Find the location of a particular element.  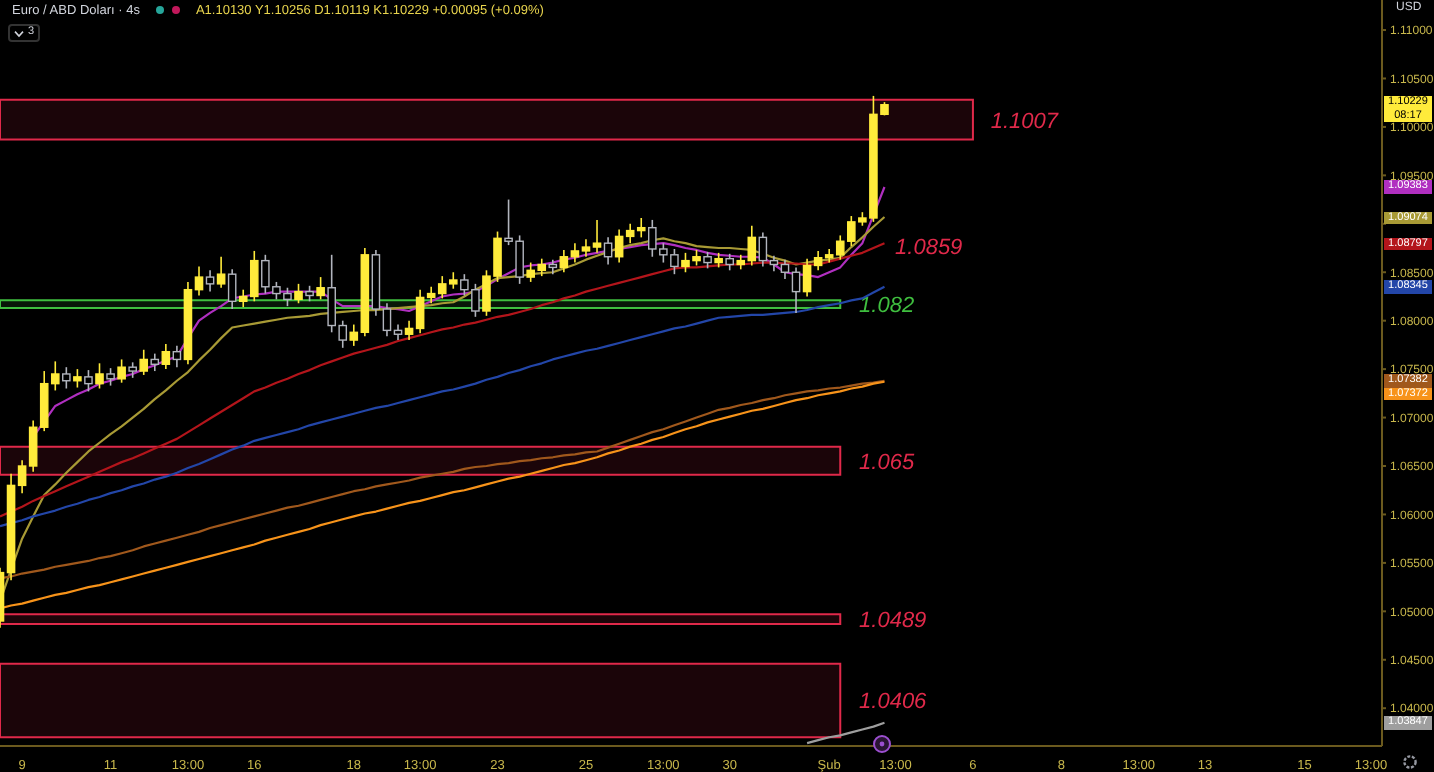

annotation: 1.0859 is located at coordinates (929, 248).